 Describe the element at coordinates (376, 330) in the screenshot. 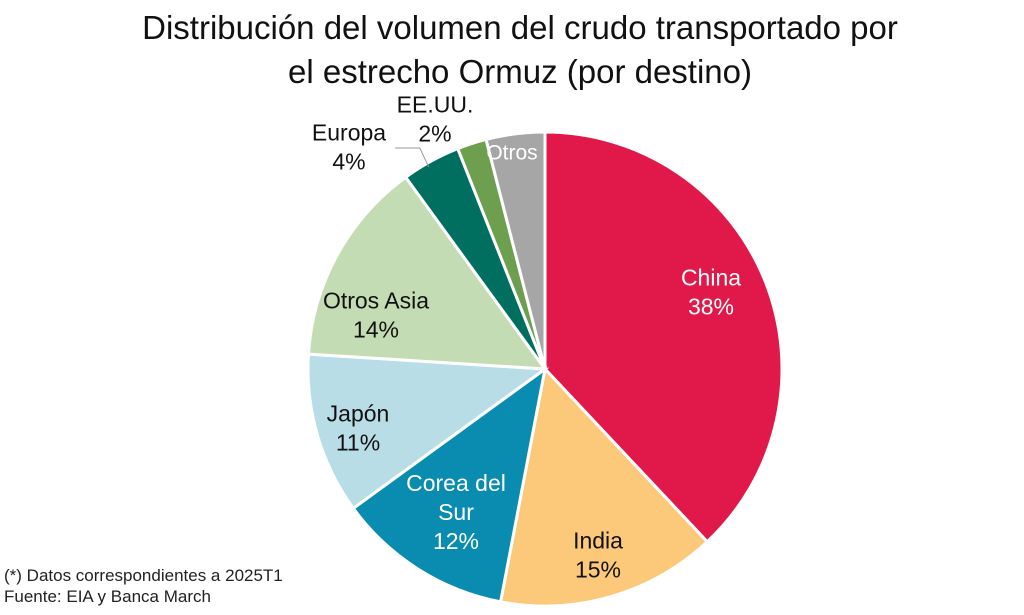

I see `data-label-value-otros-asia: 14%` at that location.